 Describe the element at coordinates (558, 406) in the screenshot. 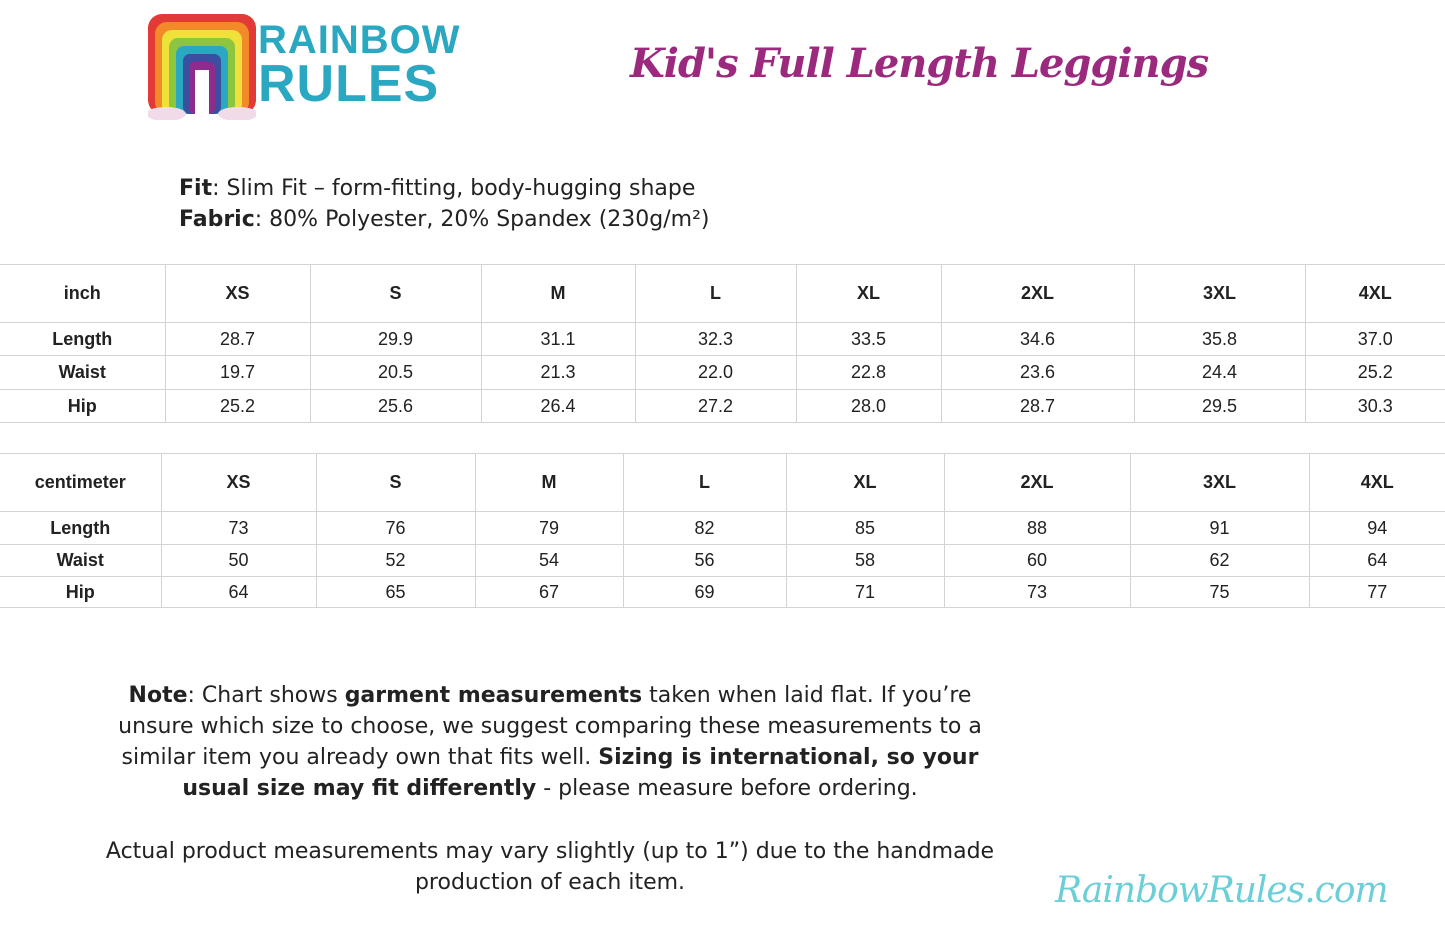

I see `measurement-cell: 26.4` at that location.